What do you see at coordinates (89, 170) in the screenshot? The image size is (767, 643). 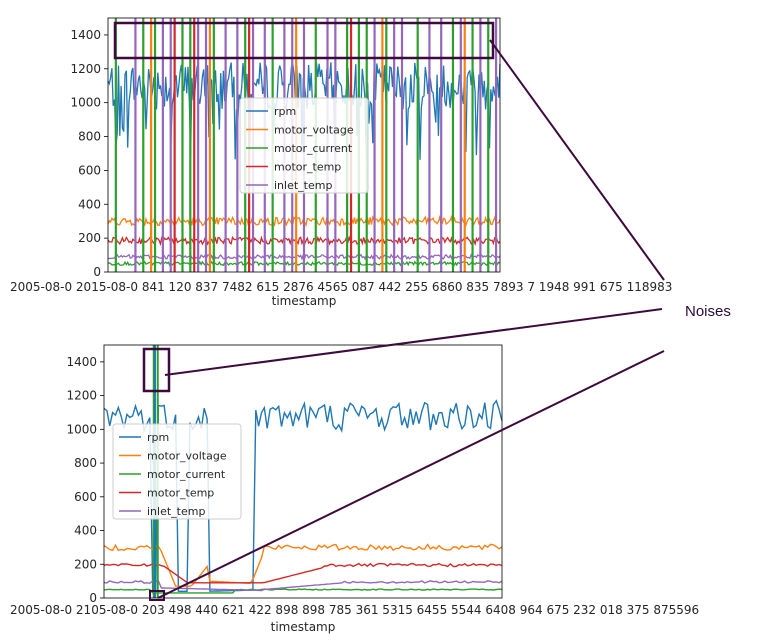 I see `top-y-tick-label-600: 600` at bounding box center [89, 170].